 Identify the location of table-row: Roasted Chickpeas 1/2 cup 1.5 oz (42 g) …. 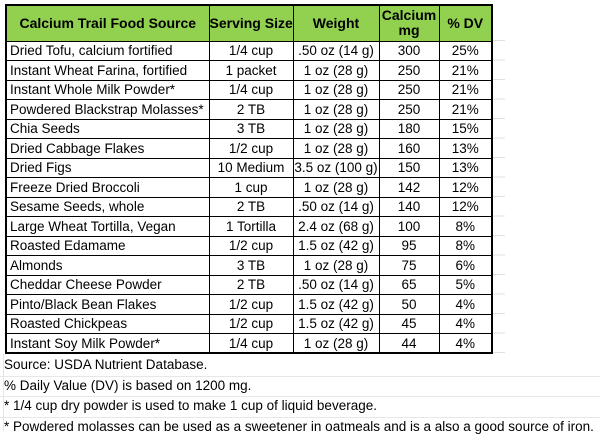
(249, 324).